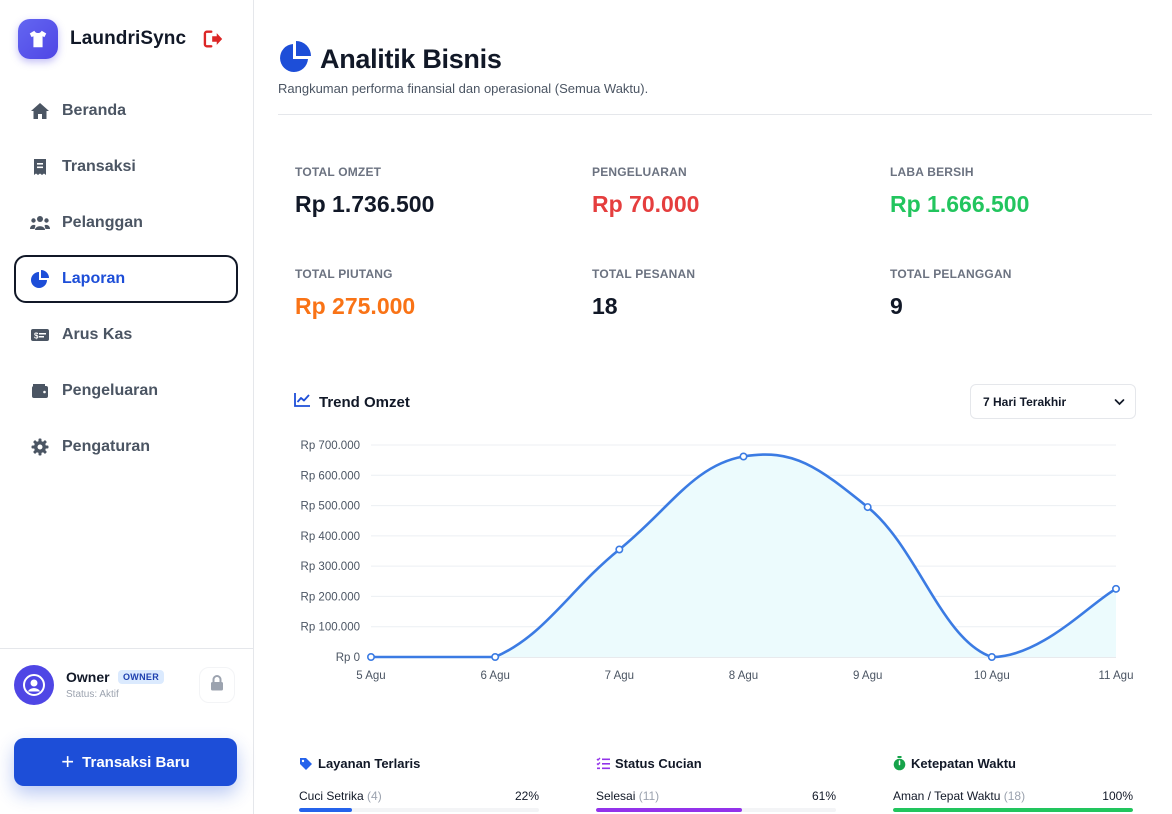 This screenshot has width=1172, height=814. I want to click on chart-header: Trend Omzet, so click(352, 402).